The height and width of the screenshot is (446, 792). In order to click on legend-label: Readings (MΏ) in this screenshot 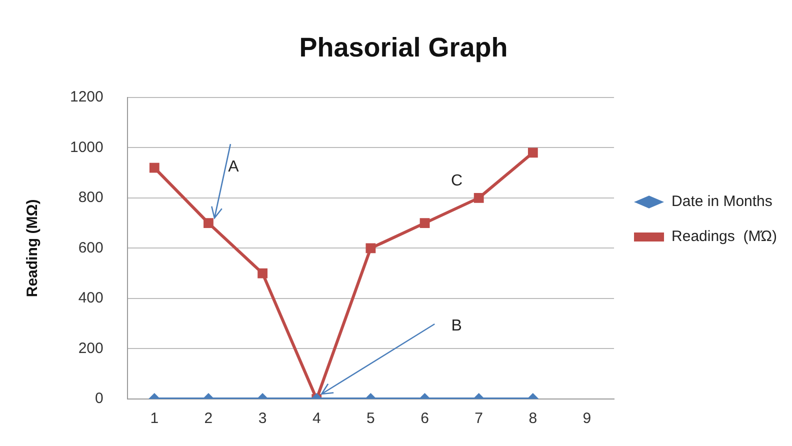, I will do `click(725, 237)`.